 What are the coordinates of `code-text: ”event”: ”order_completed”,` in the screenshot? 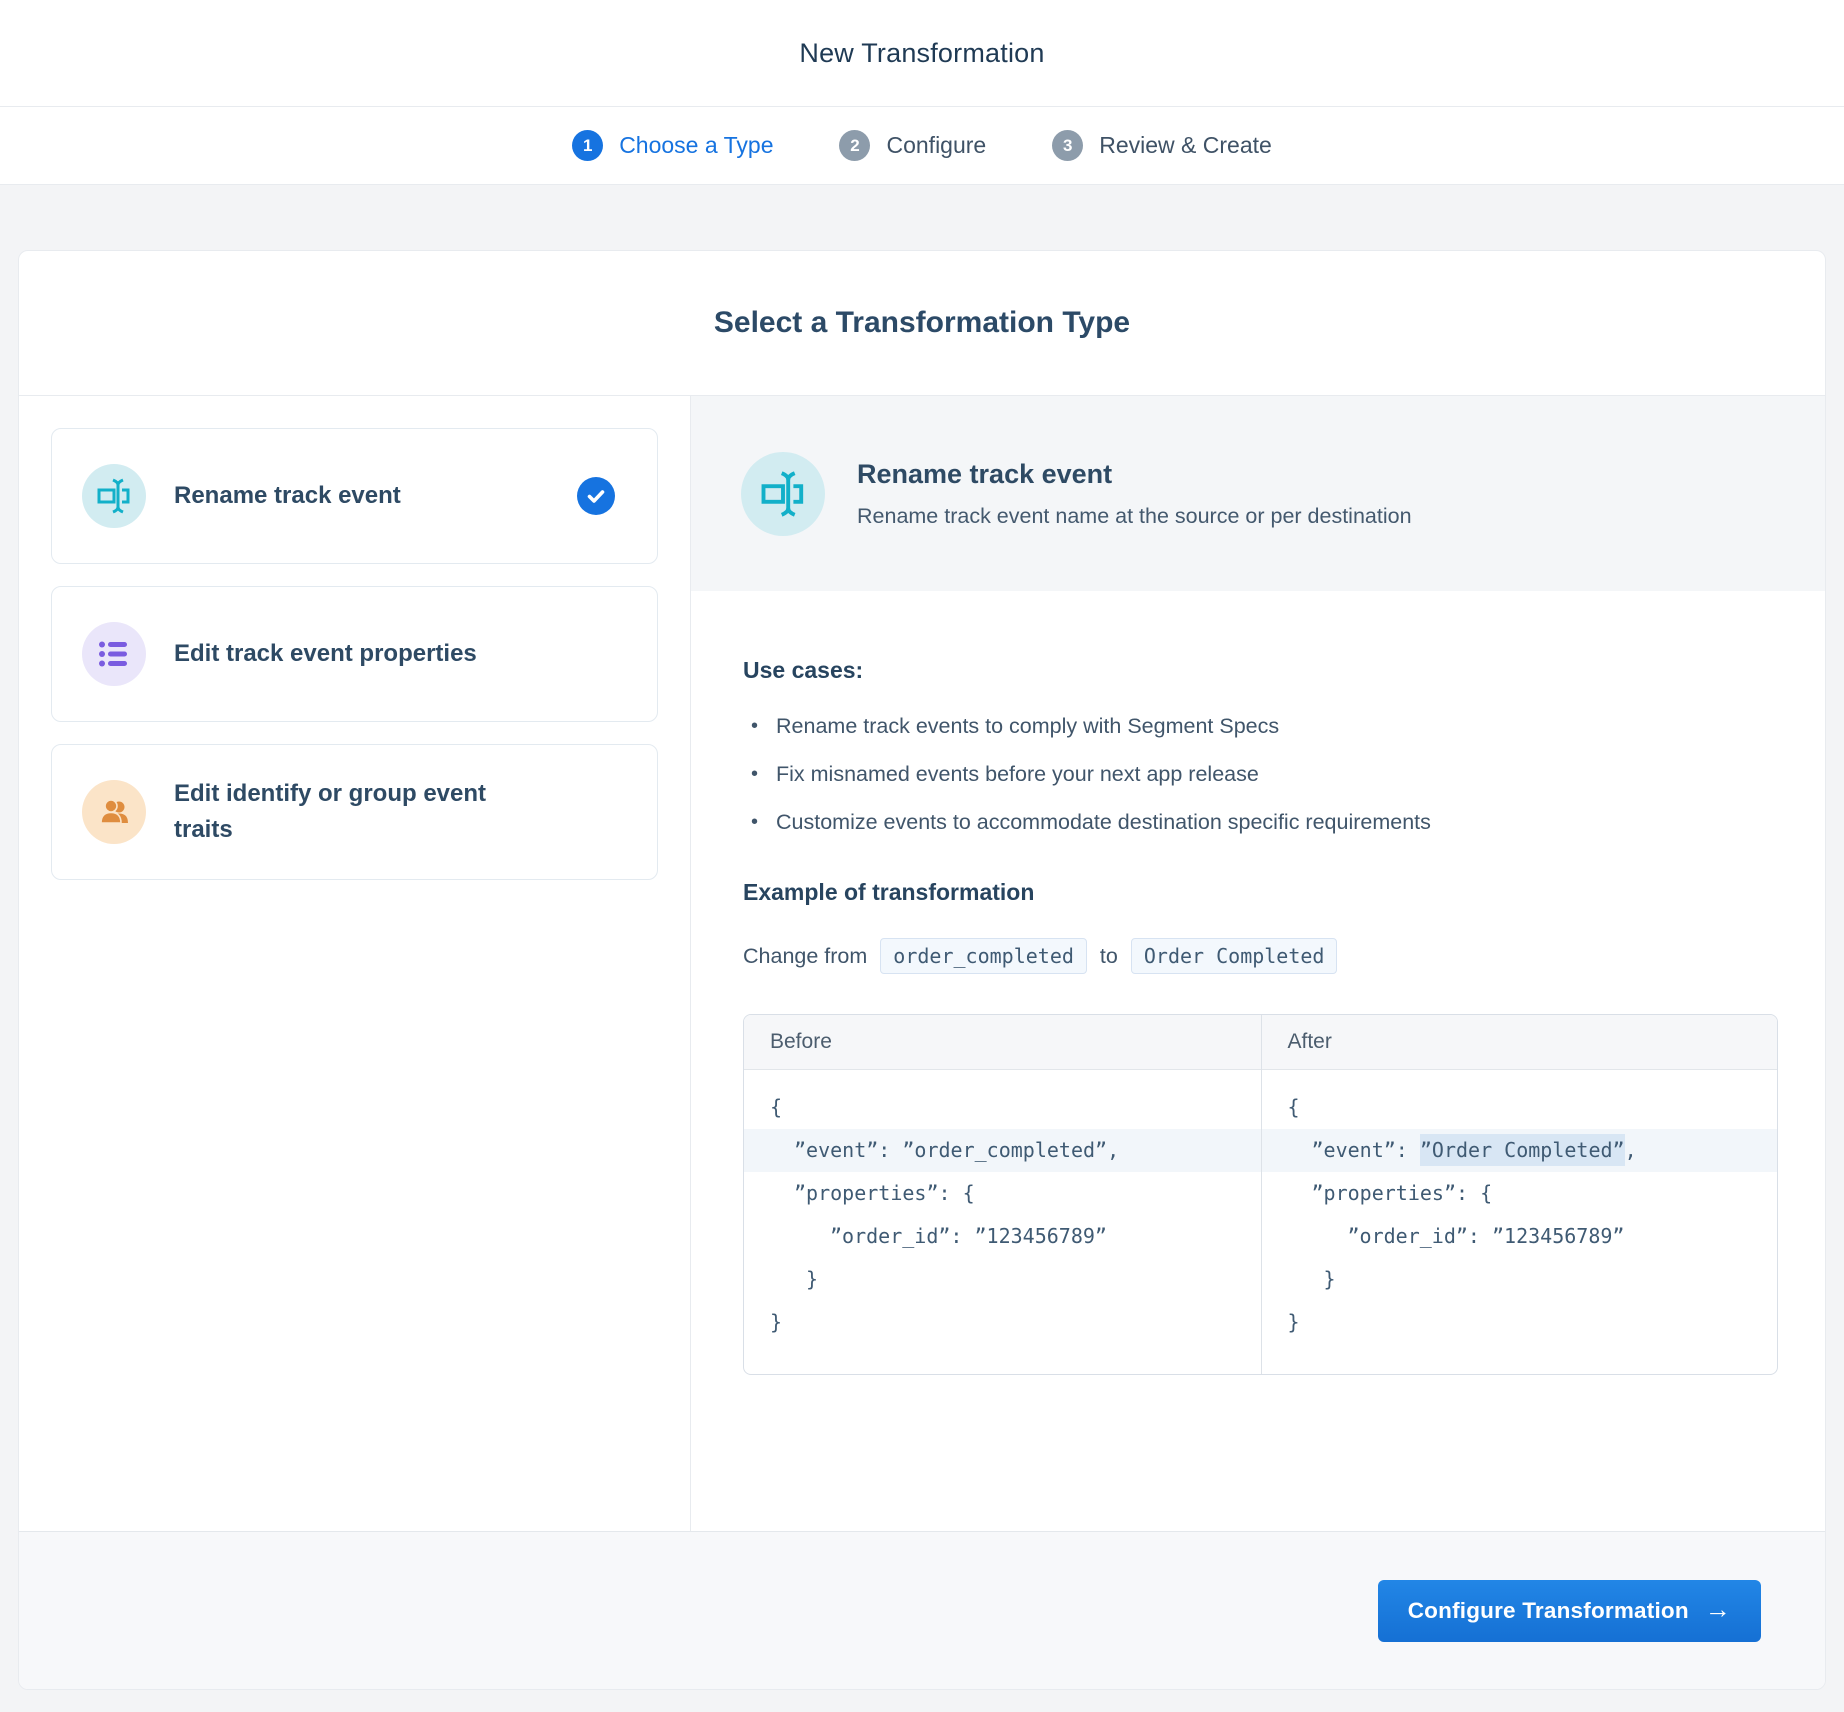 It's located at (957, 1150).